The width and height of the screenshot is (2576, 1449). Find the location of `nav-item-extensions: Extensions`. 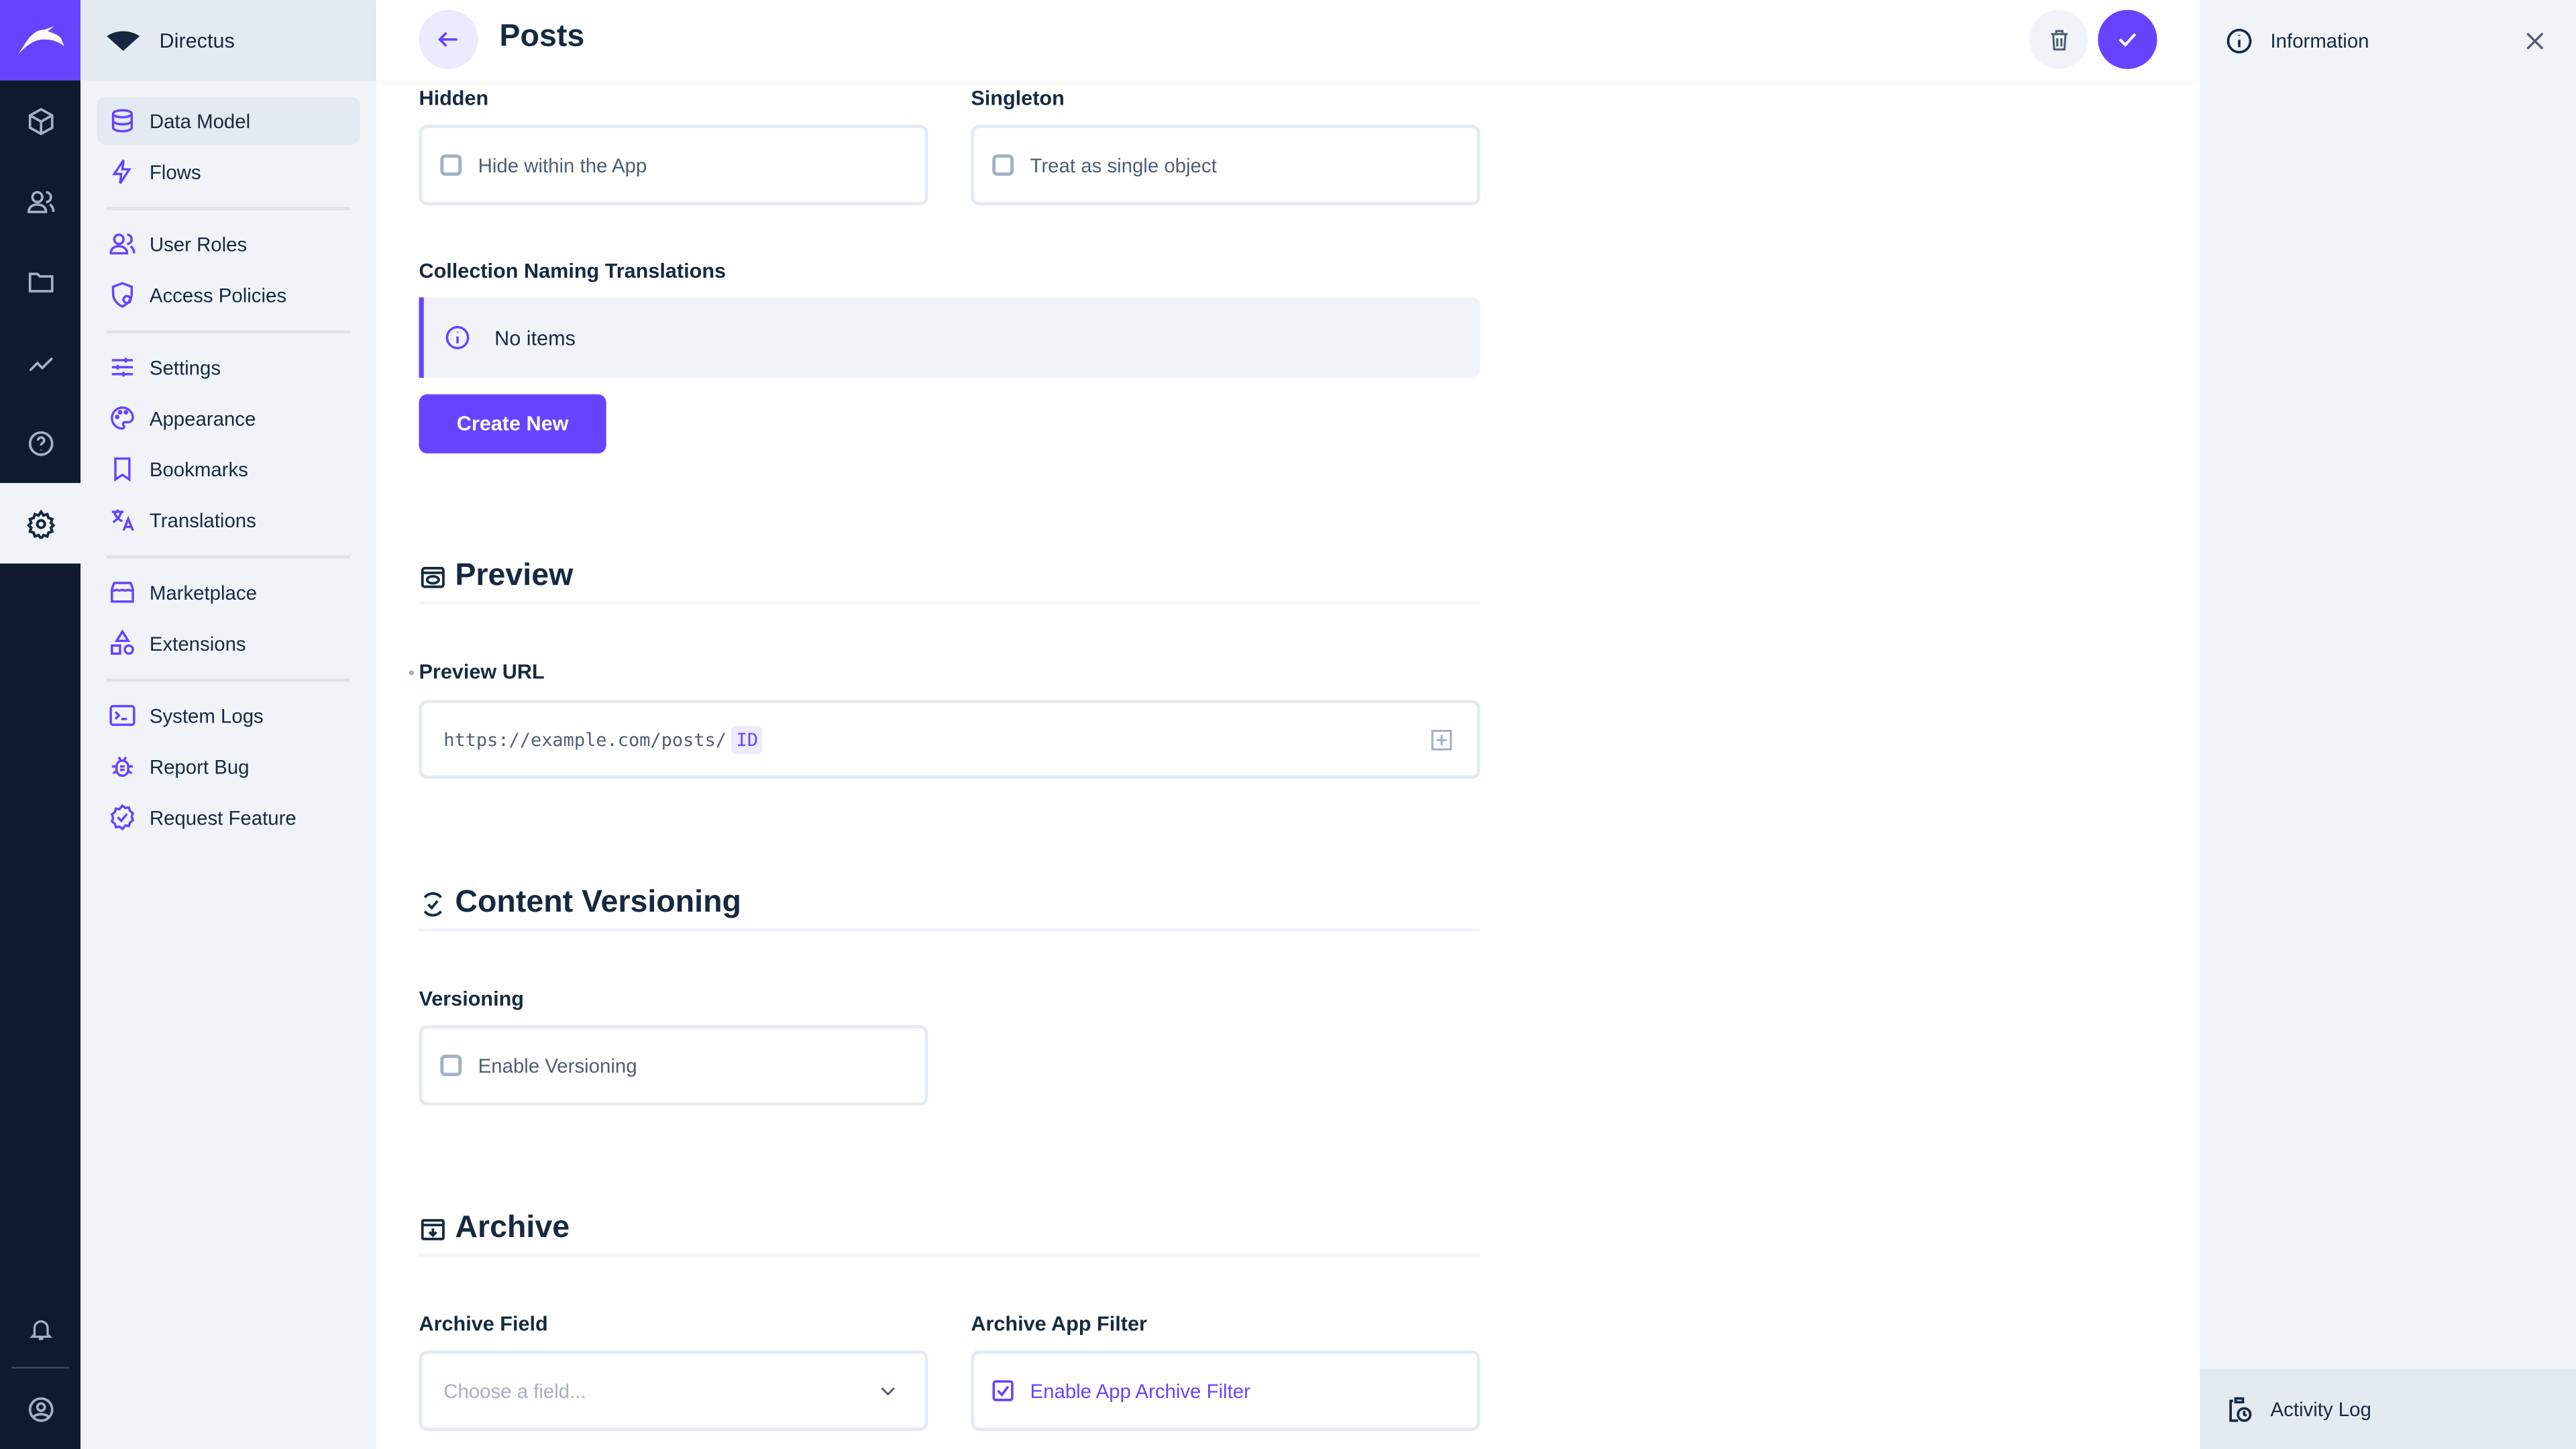

nav-item-extensions: Extensions is located at coordinates (228, 643).